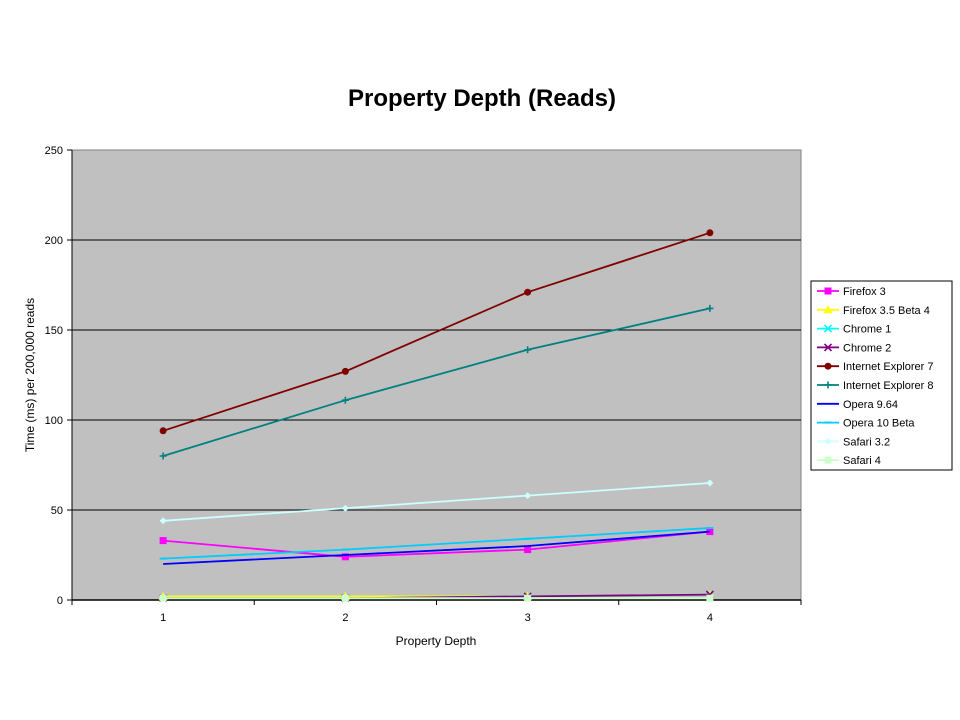  Describe the element at coordinates (862, 461) in the screenshot. I see `legend-label: Safari 4` at that location.